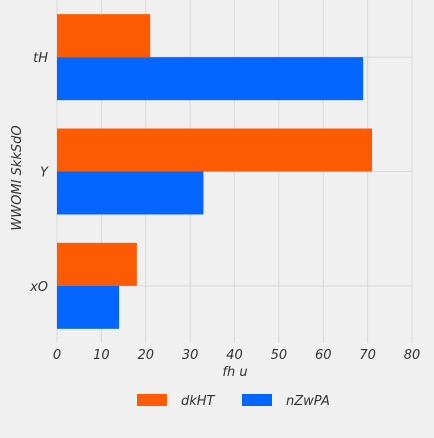  What do you see at coordinates (412, 355) in the screenshot?
I see `x-tick-label: 80` at bounding box center [412, 355].